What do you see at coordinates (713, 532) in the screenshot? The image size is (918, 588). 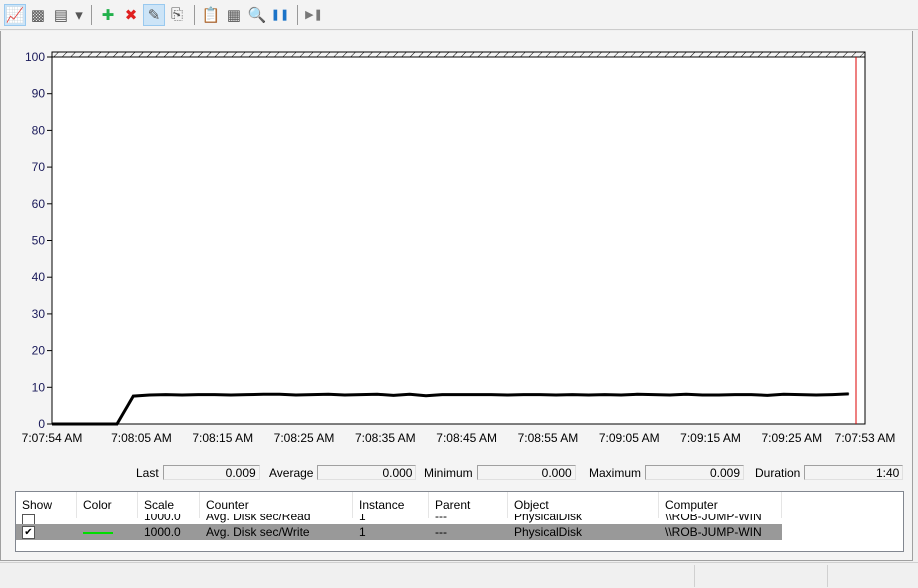 I see `cell-computer: \\ROB-JUMP-WIN` at bounding box center [713, 532].